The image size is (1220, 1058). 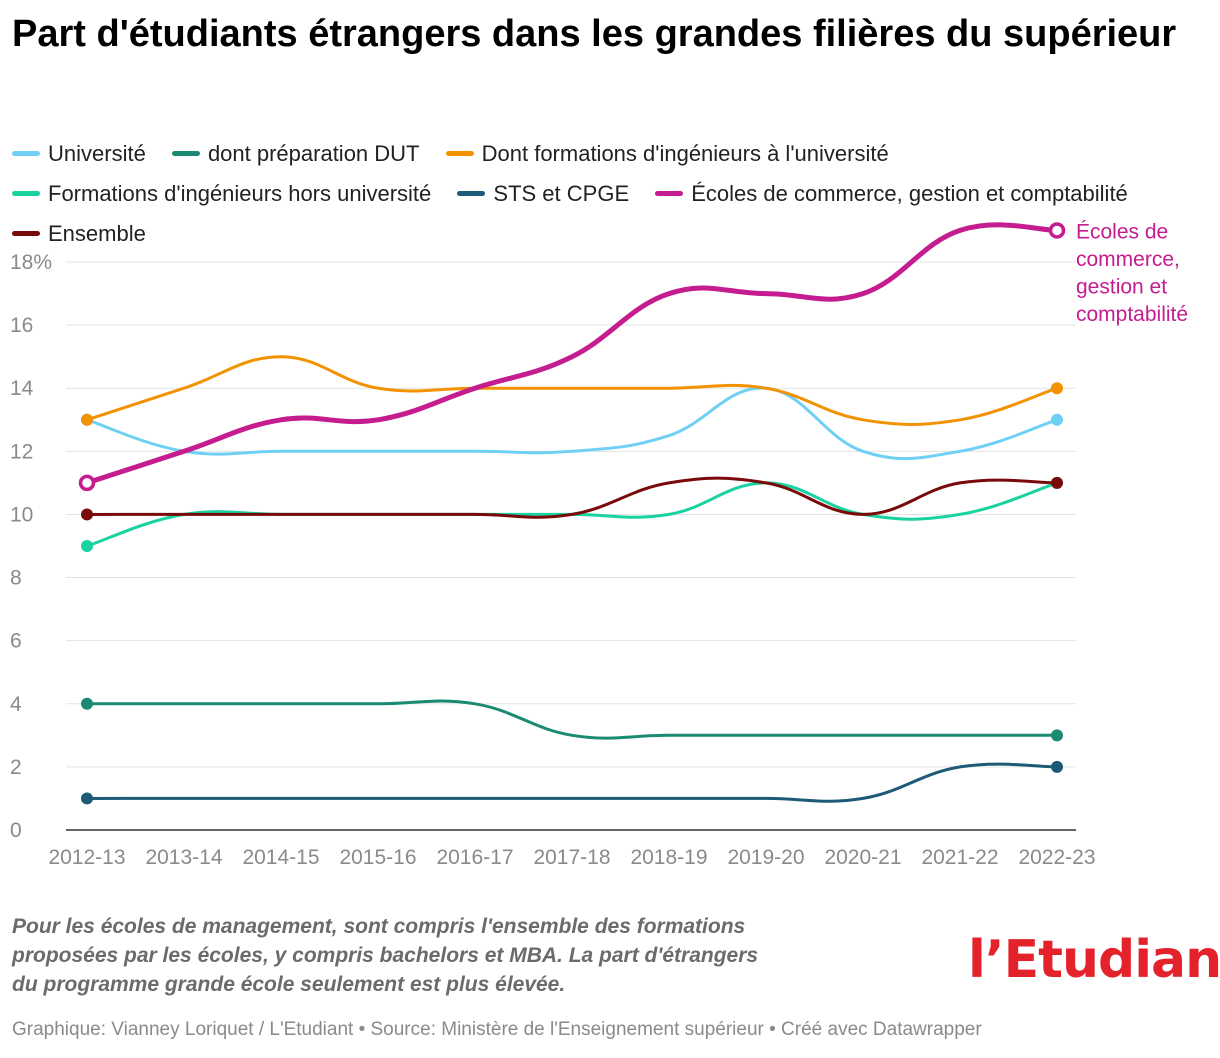 I want to click on y-tick-label: 2, so click(x=16, y=767).